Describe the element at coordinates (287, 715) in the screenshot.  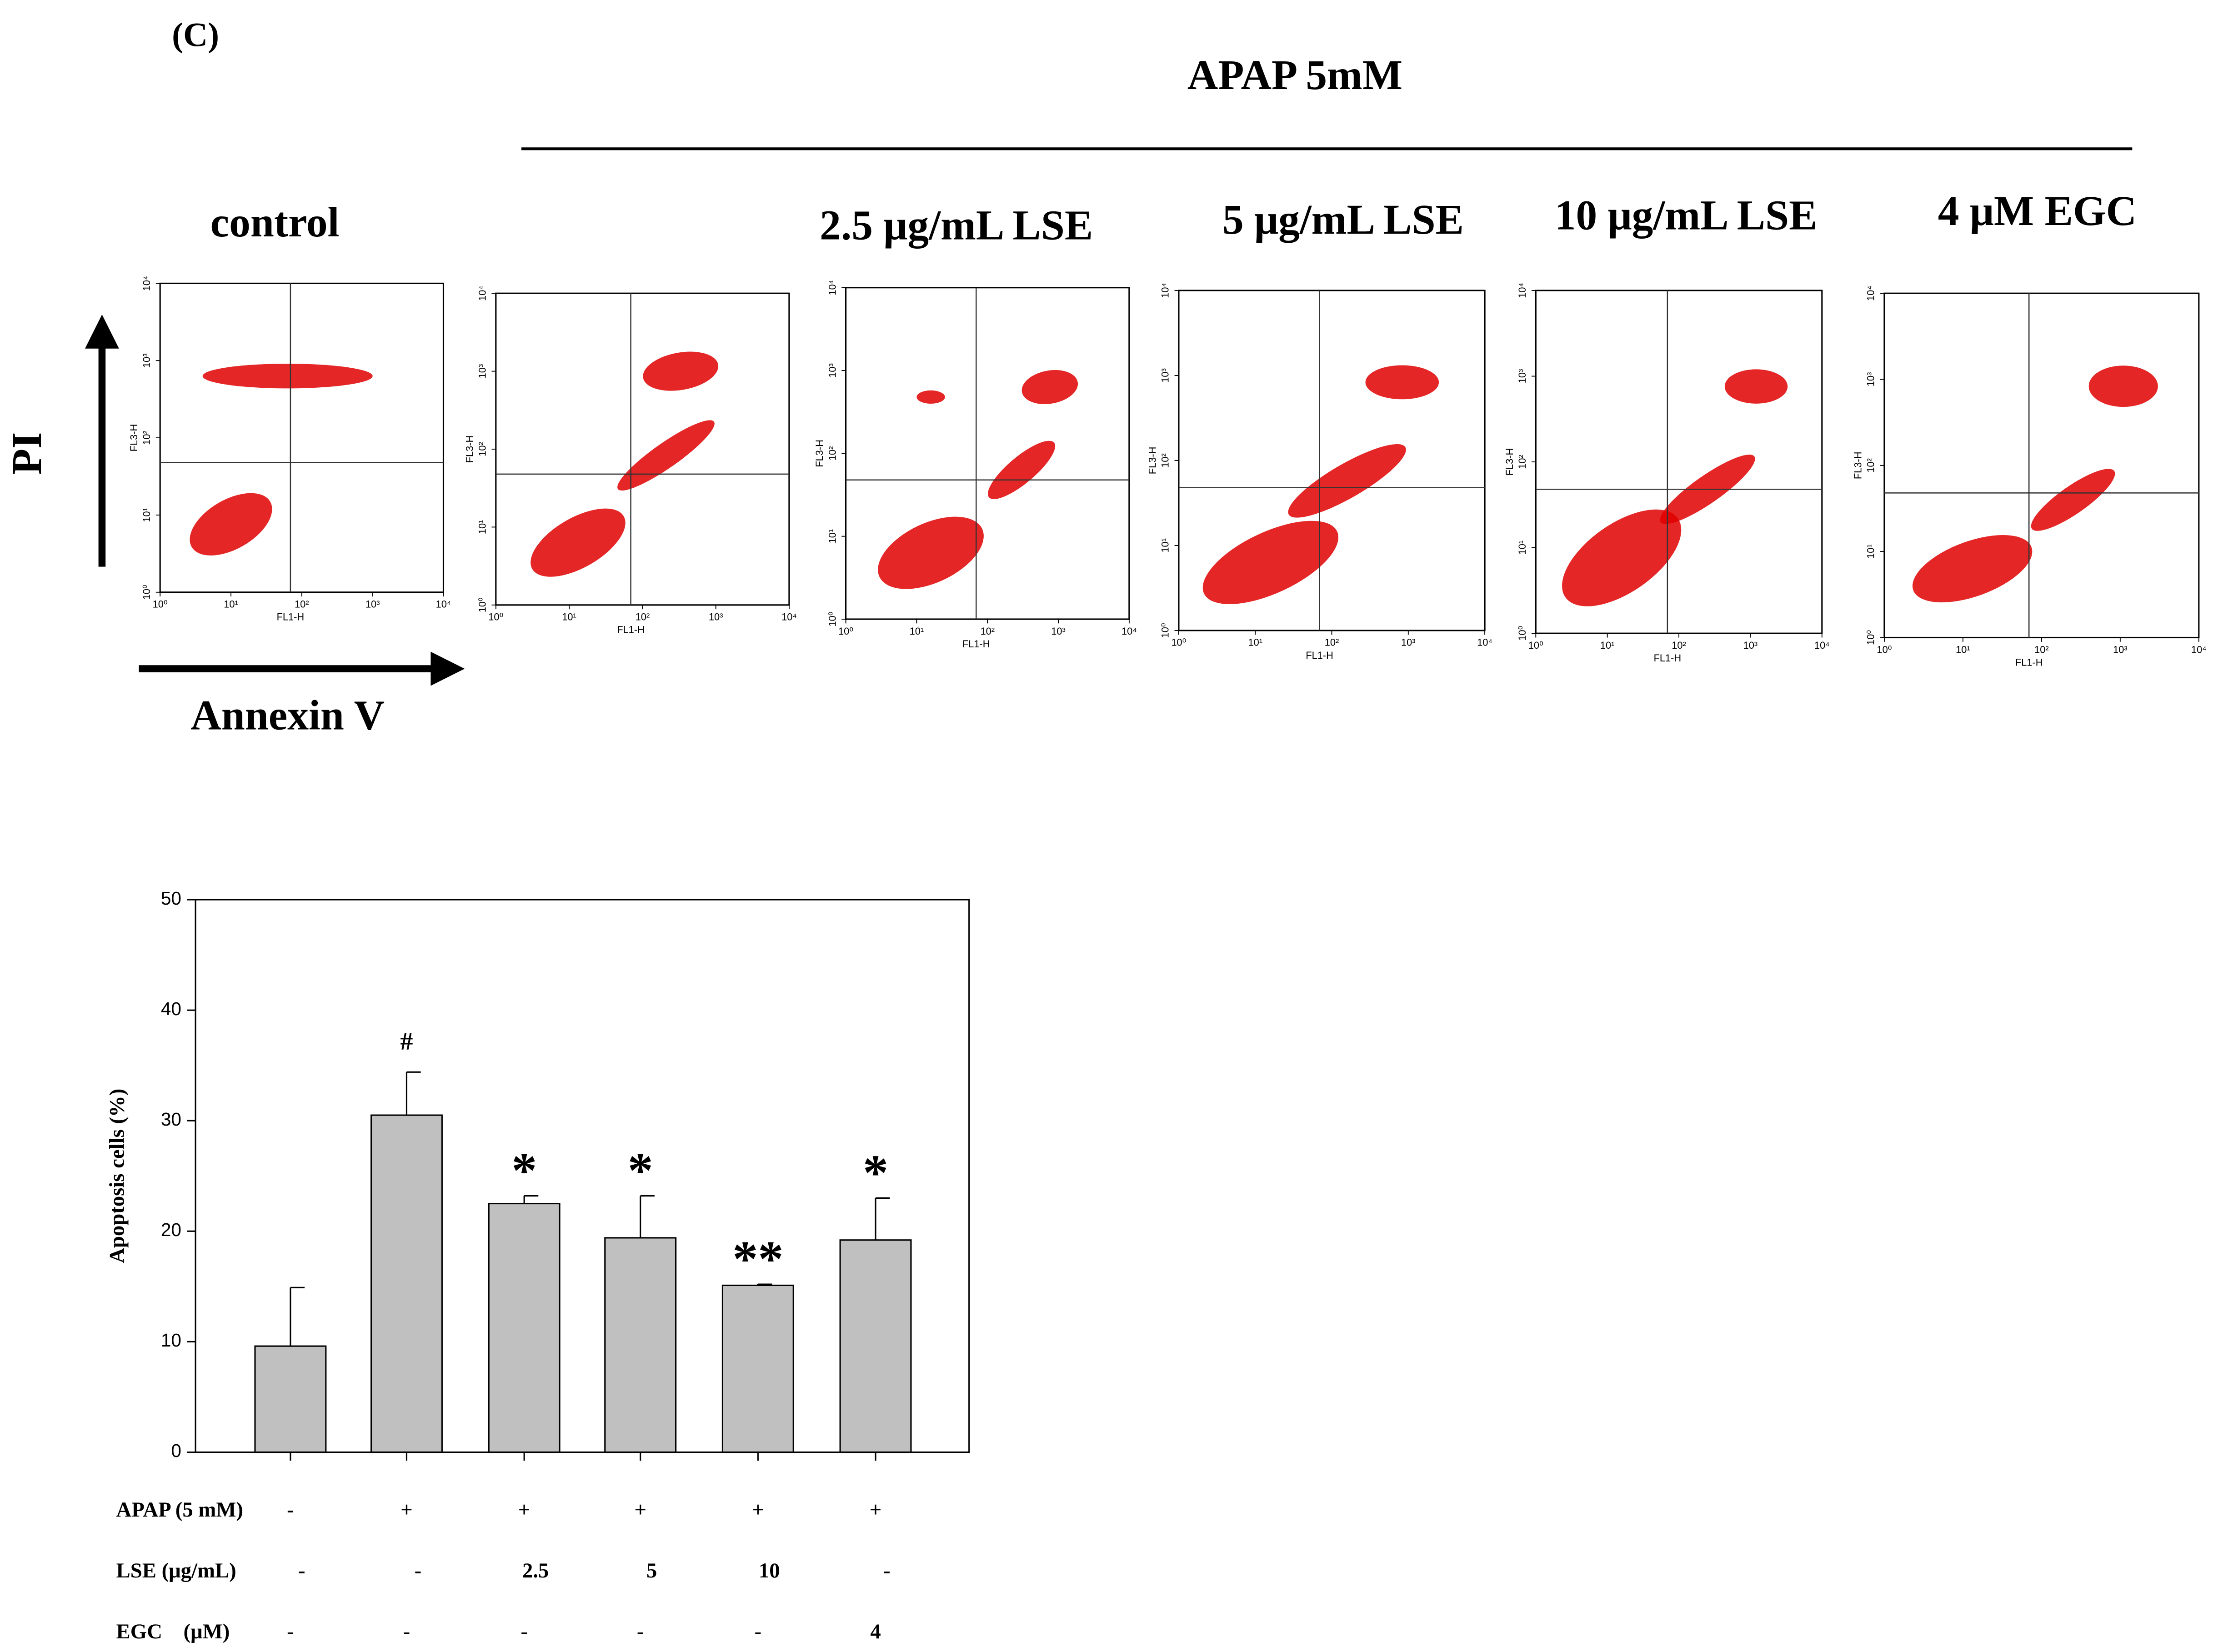
I see `x-axis-label: Annexin V` at that location.